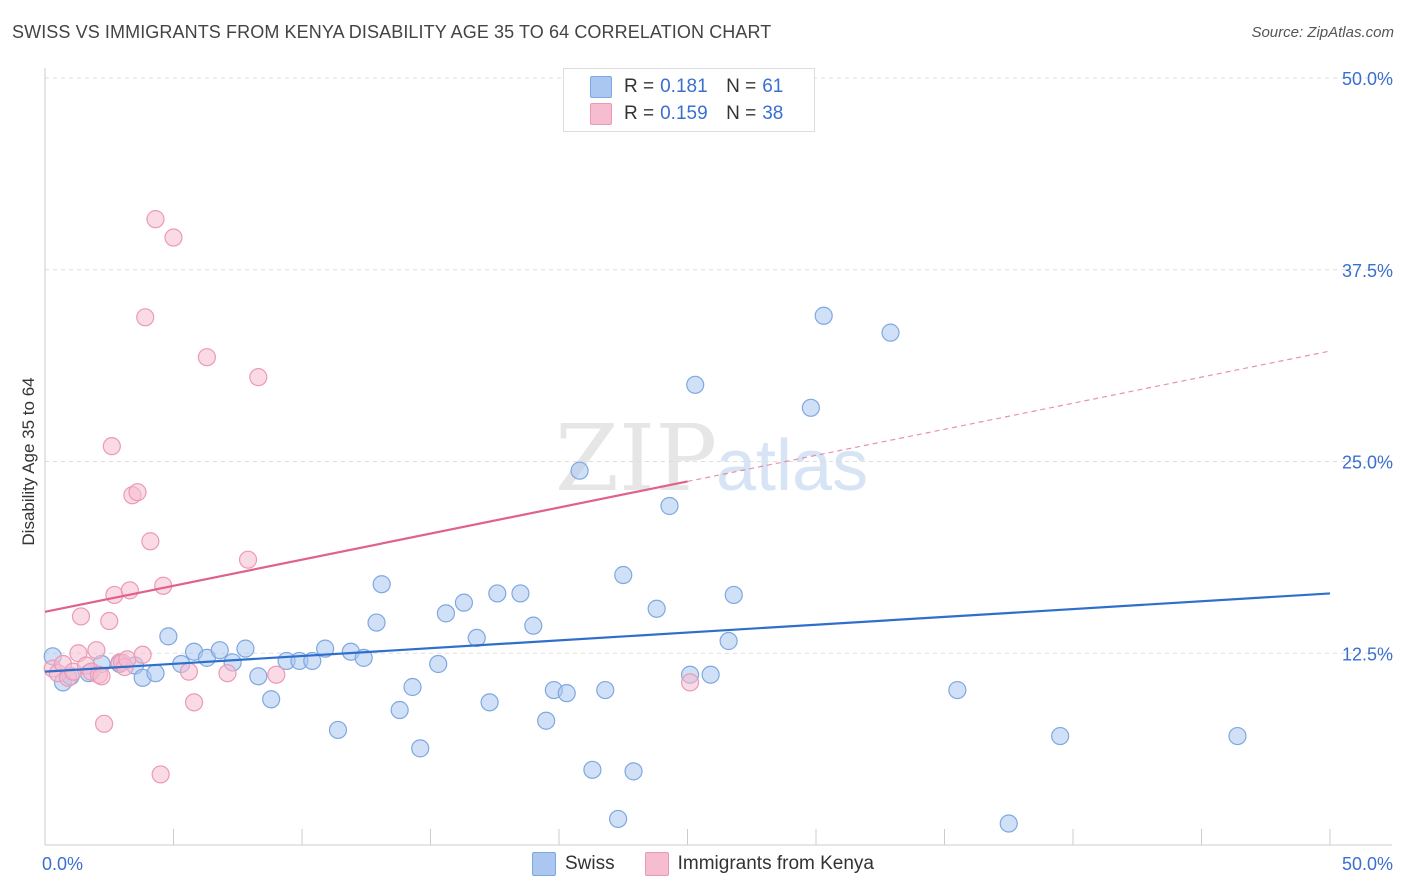 This screenshot has height=892, width=1406. Describe the element at coordinates (1009, 416) in the screenshot. I see `kenya-trend-extension` at that location.